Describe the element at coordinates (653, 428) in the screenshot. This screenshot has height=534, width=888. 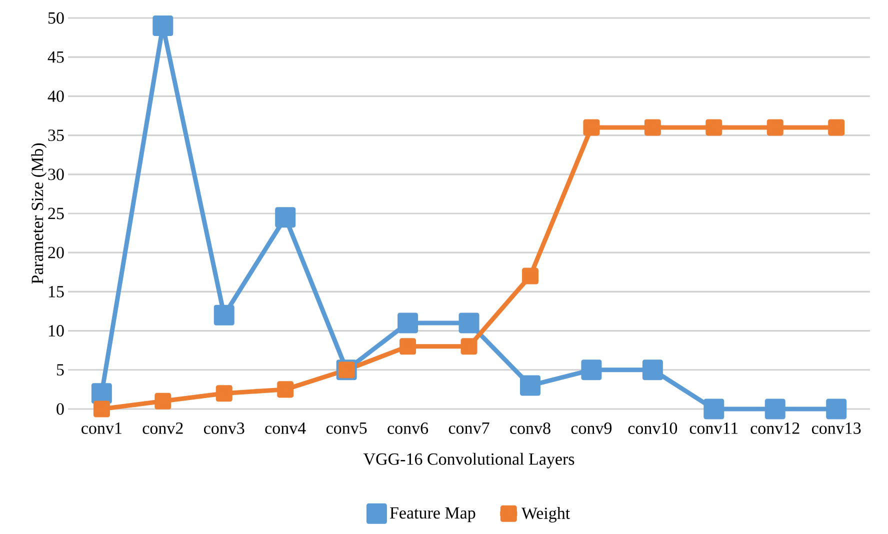
I see `x-tick-label: conv10` at that location.